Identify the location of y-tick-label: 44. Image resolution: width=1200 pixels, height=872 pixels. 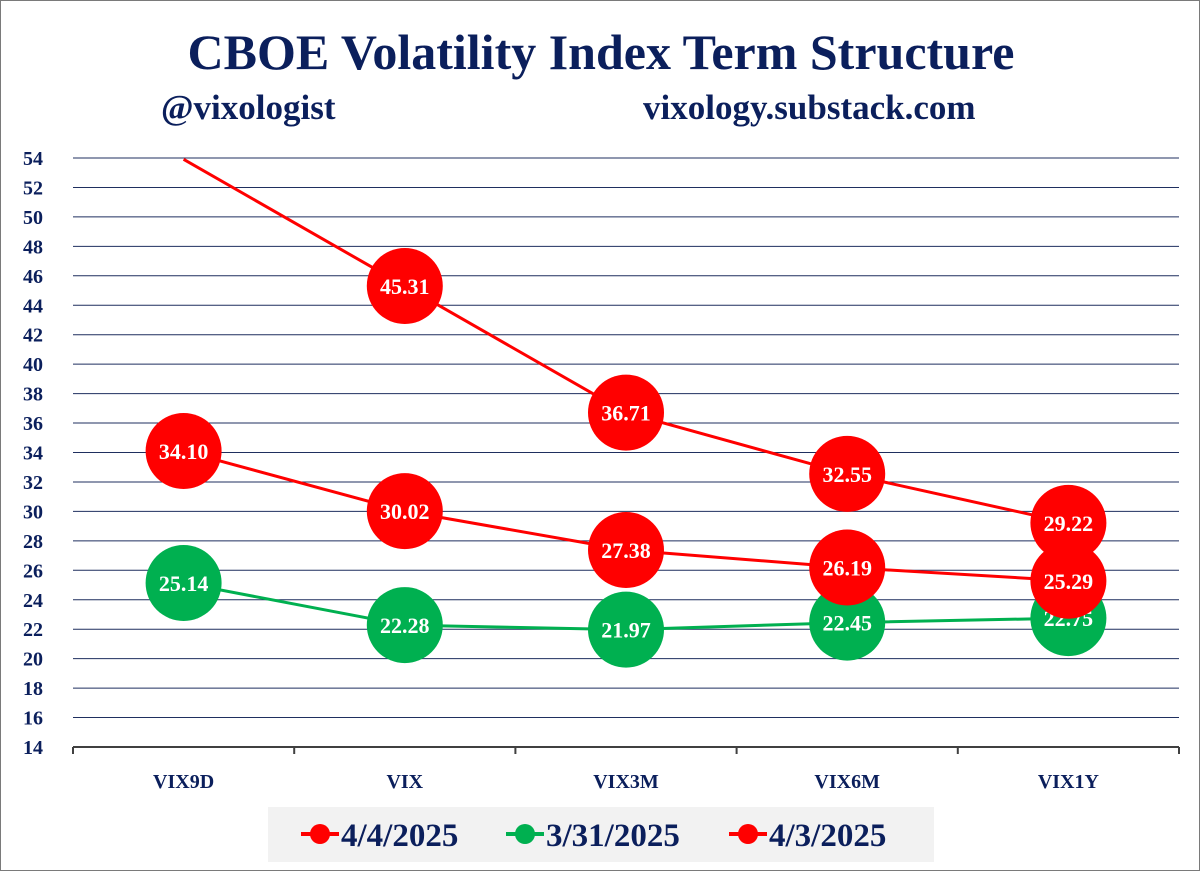
(33, 306).